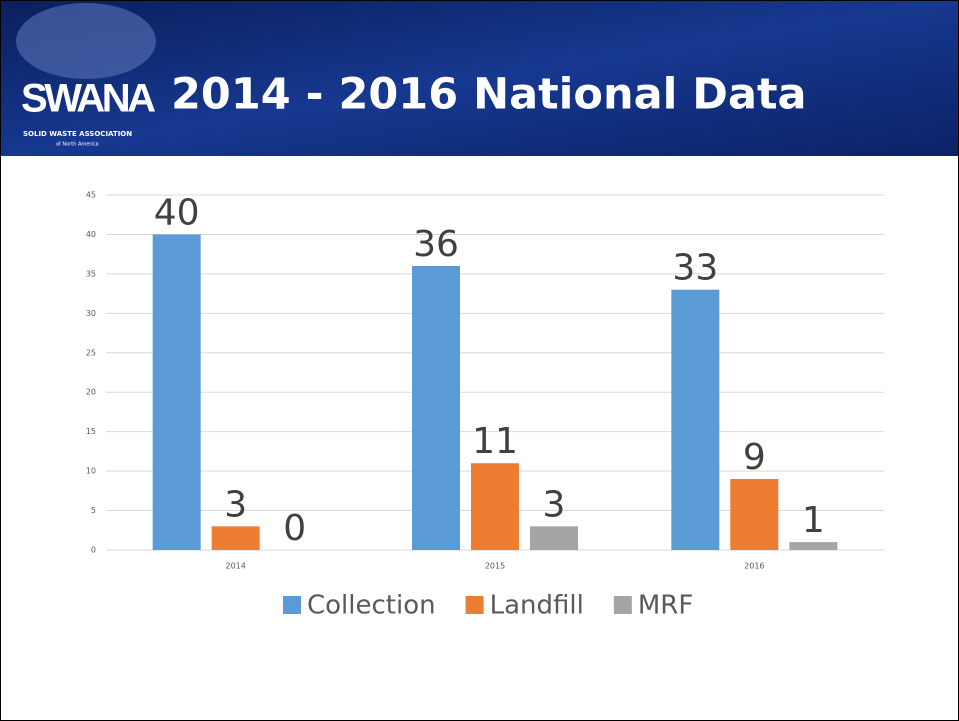  I want to click on x-tick-label: 2014, so click(235, 566).